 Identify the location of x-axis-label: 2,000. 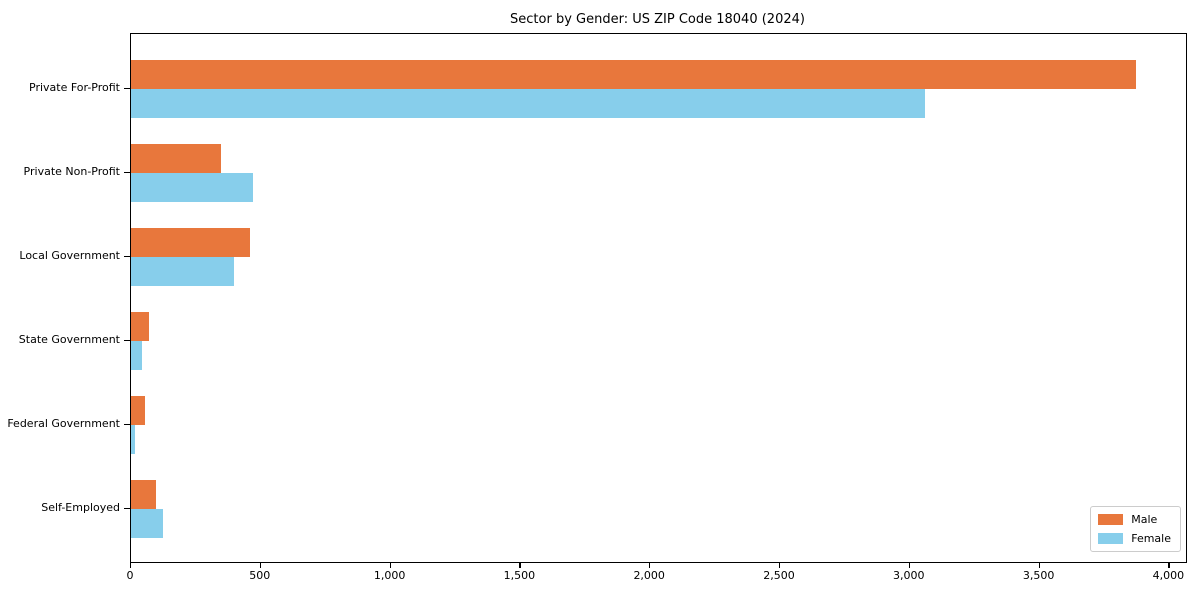
(649, 575).